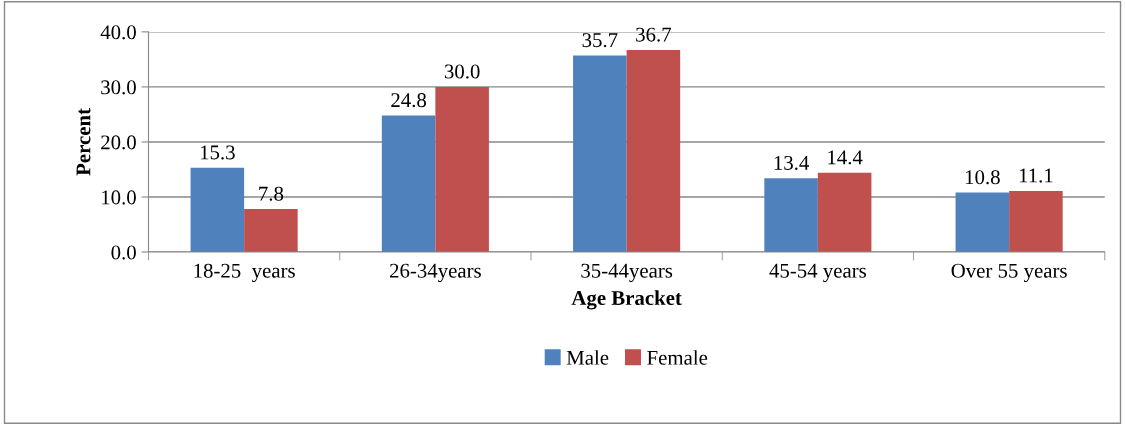 This screenshot has width=1125, height=425. Describe the element at coordinates (600, 40) in the screenshot. I see `text: 35.7` at that location.